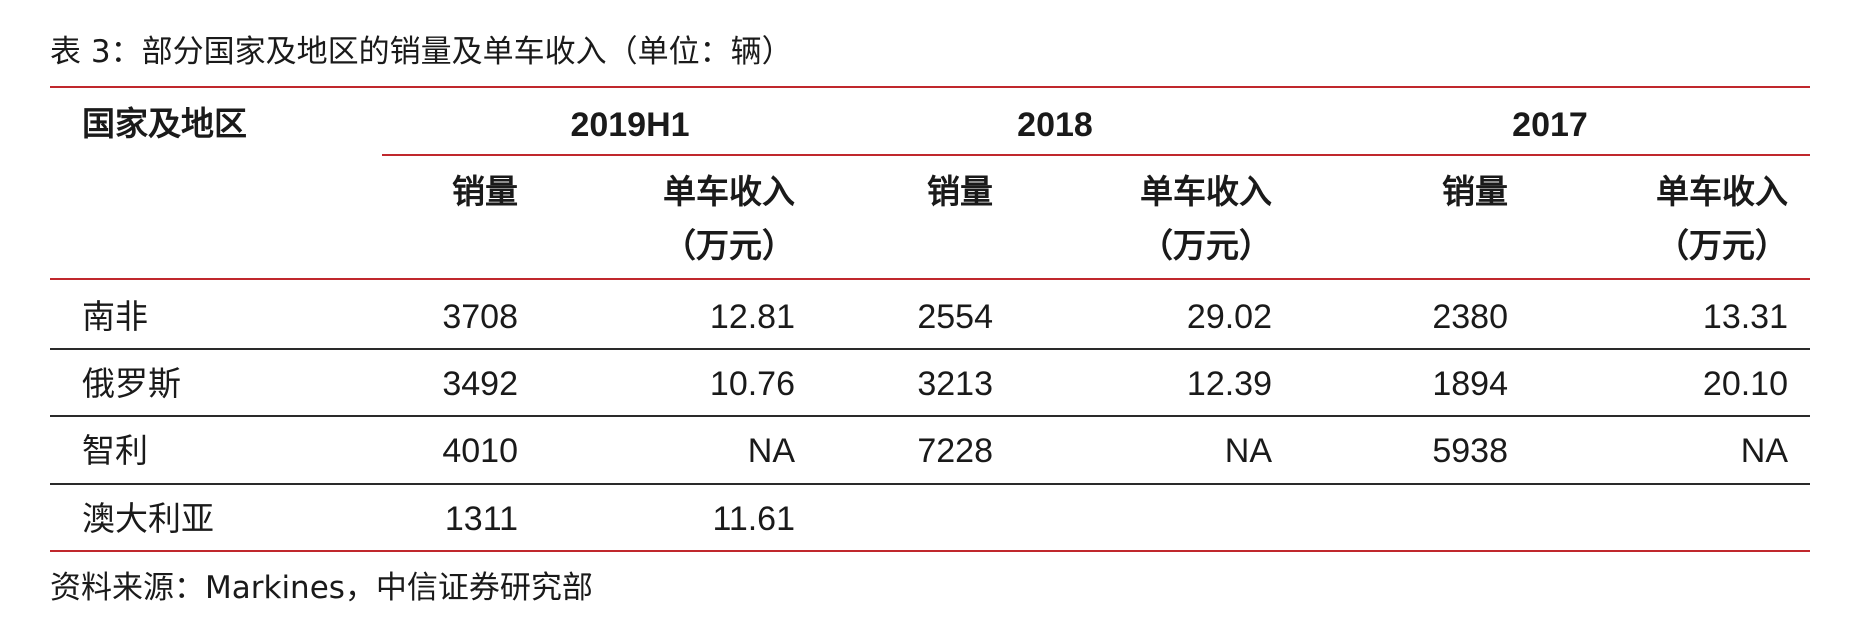 This screenshot has height=642, width=1860. Describe the element at coordinates (1745, 317) in the screenshot. I see `cell-revenue-2017: 13.31` at that location.